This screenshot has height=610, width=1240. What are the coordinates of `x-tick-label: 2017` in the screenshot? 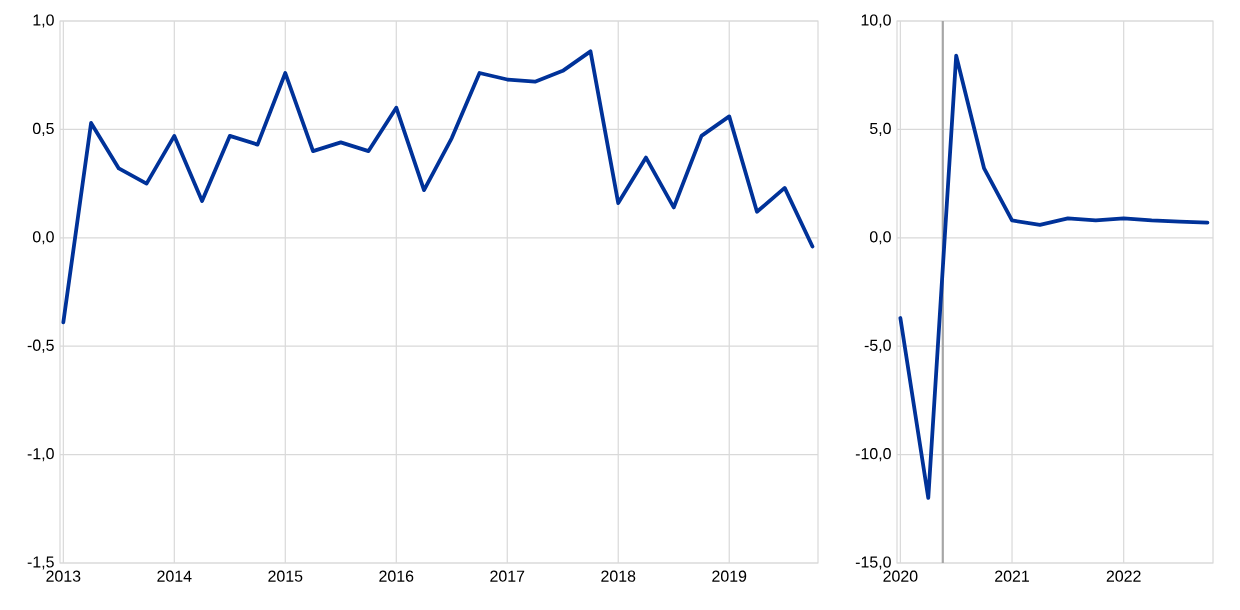 It's located at (507, 576).